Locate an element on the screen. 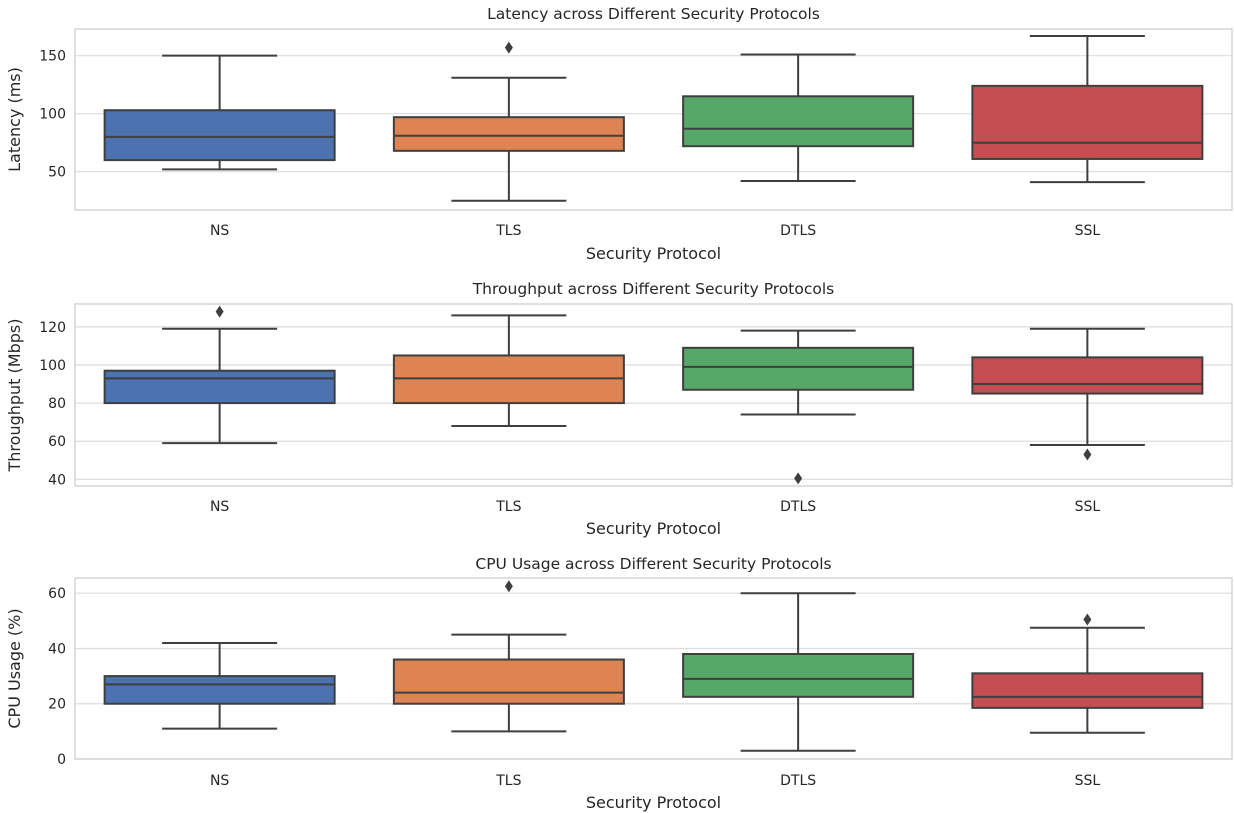 The height and width of the screenshot is (813, 1234). y-axis-label: Latency (ms) is located at coordinates (14, 119).